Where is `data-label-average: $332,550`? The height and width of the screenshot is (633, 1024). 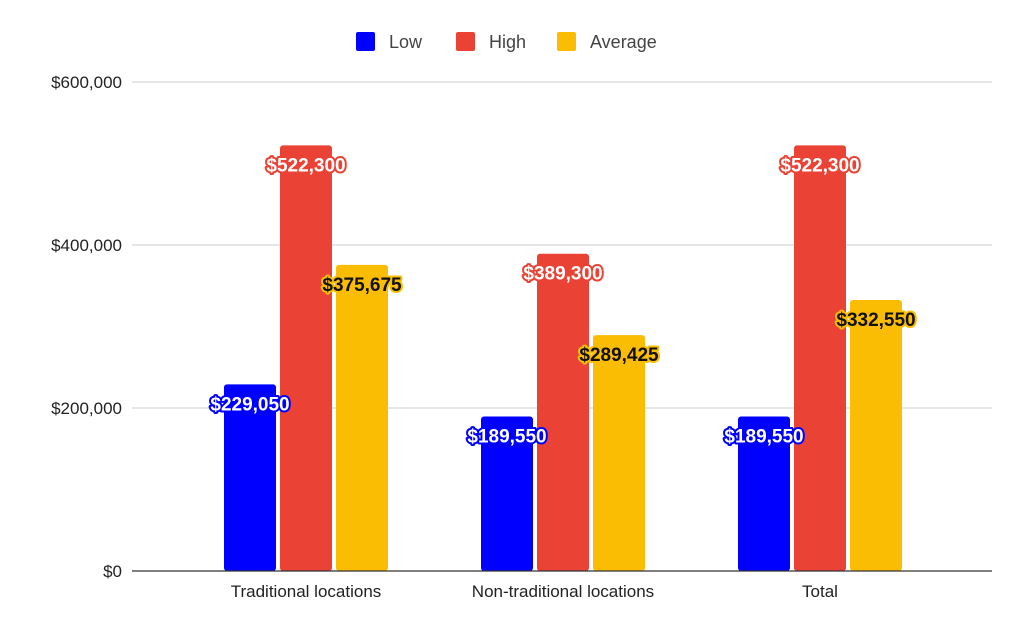
data-label-average: $332,550 is located at coordinates (875, 320).